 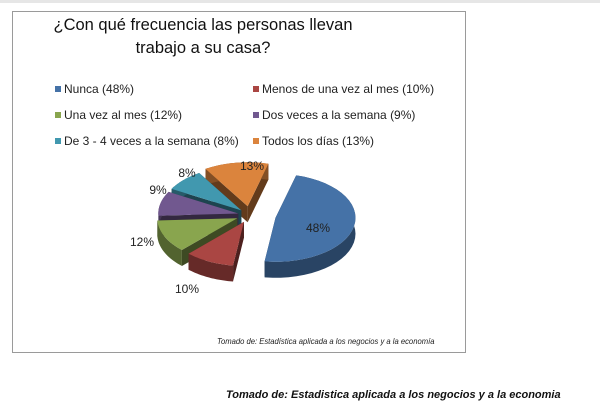 I want to click on legend-item-una-vez: Una vez al mes (12%), so click(x=118, y=115).